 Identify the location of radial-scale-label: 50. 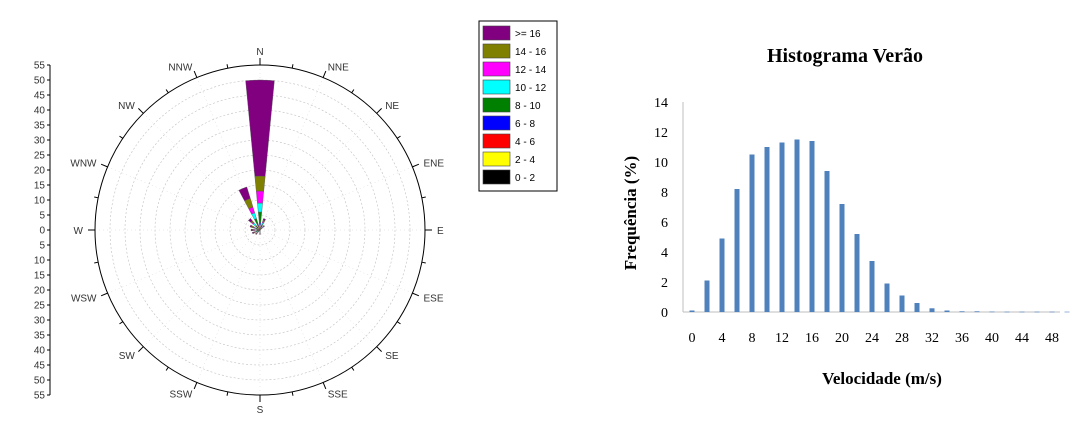
(40, 81).